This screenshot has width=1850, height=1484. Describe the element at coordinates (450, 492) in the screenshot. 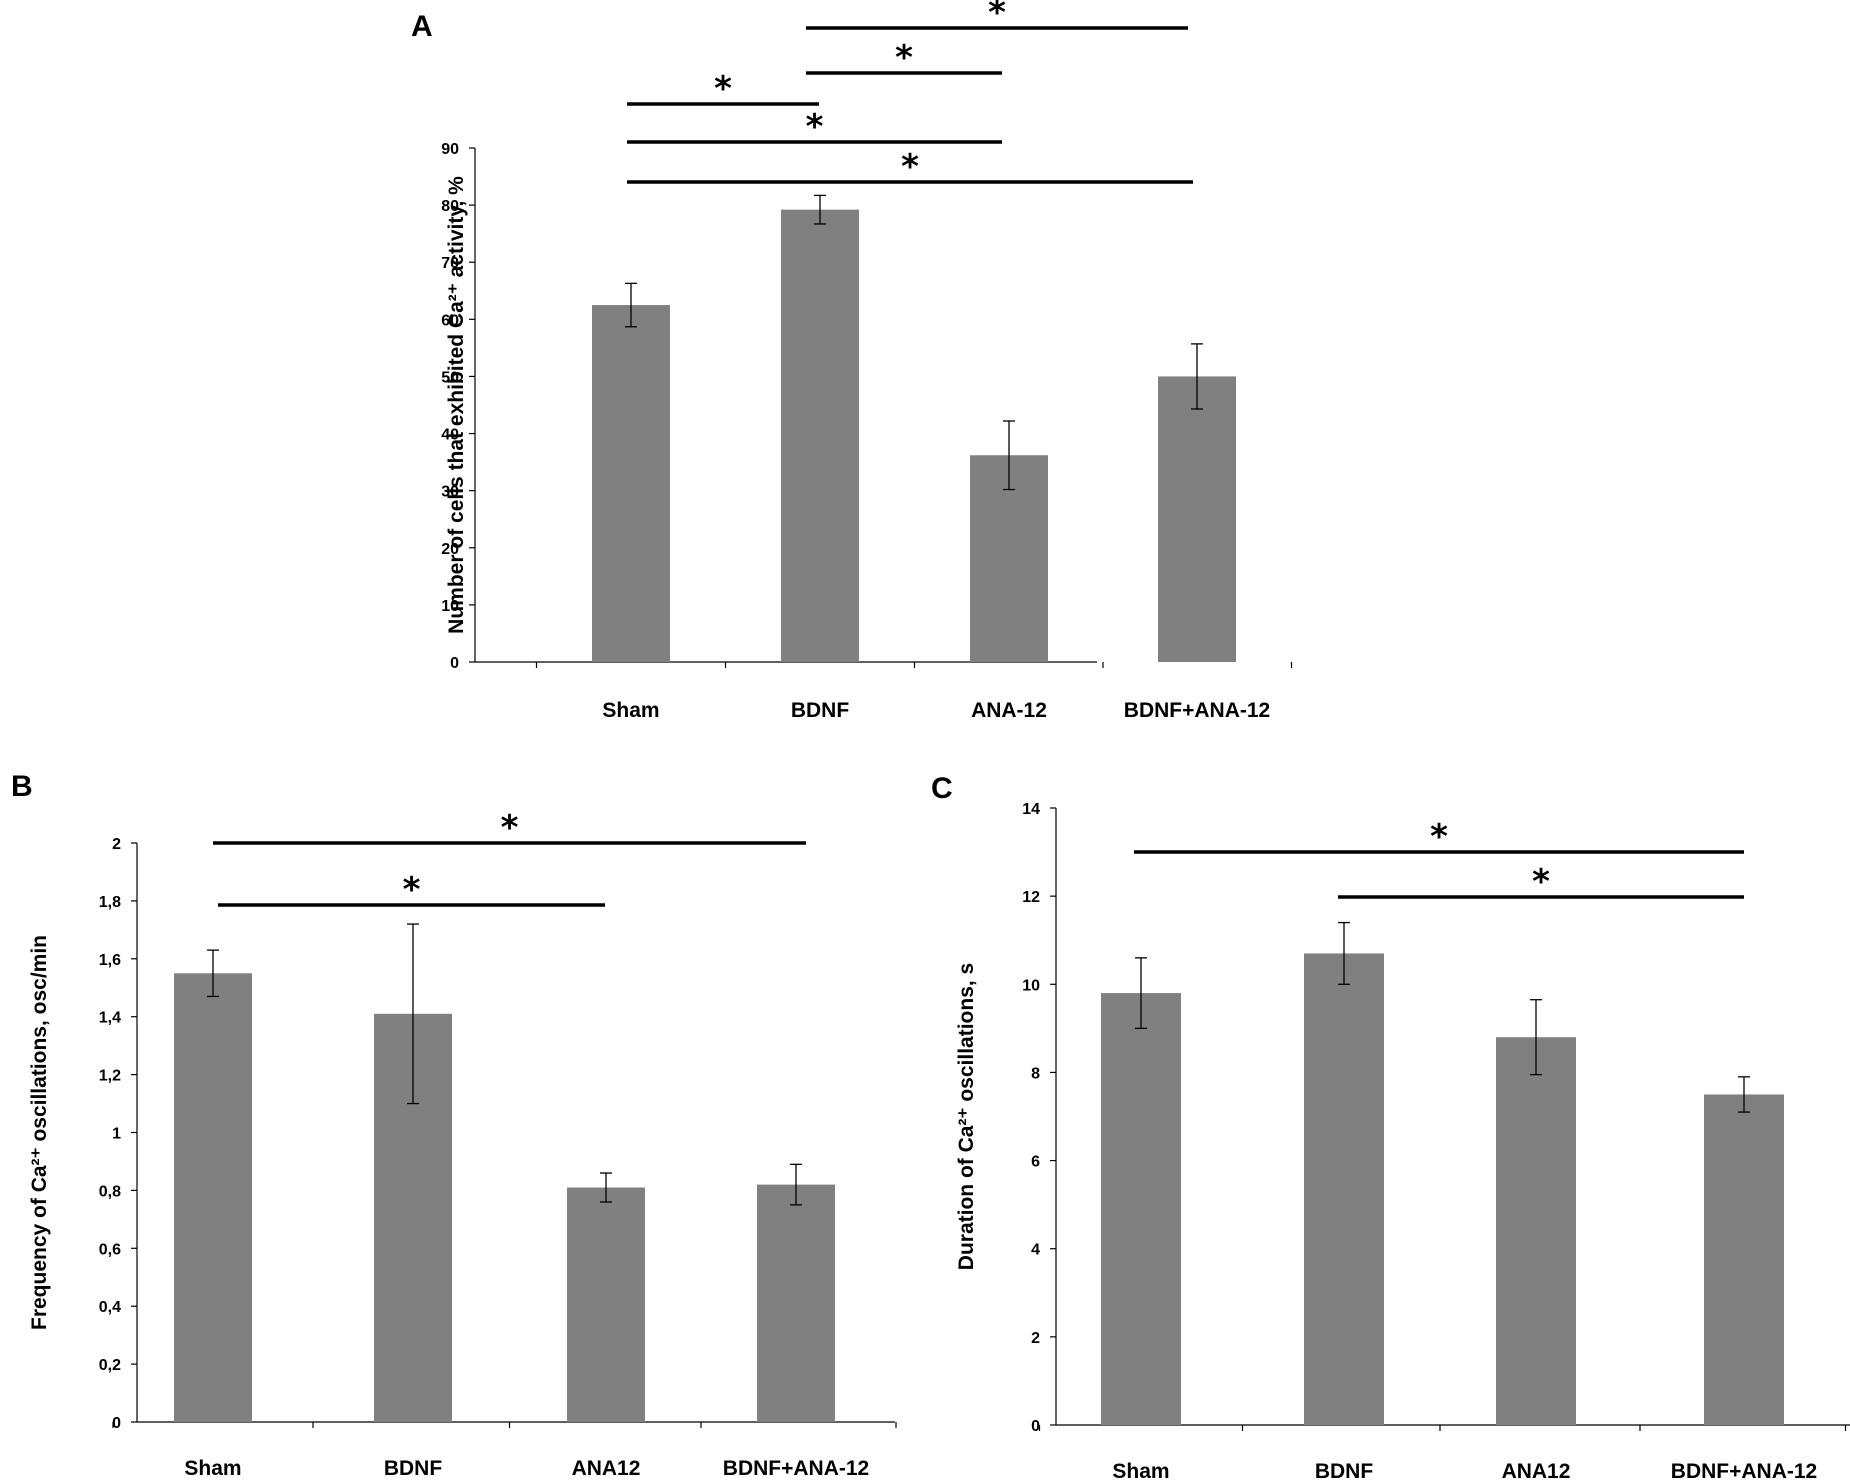

I see `y-tick-label: 30` at that location.